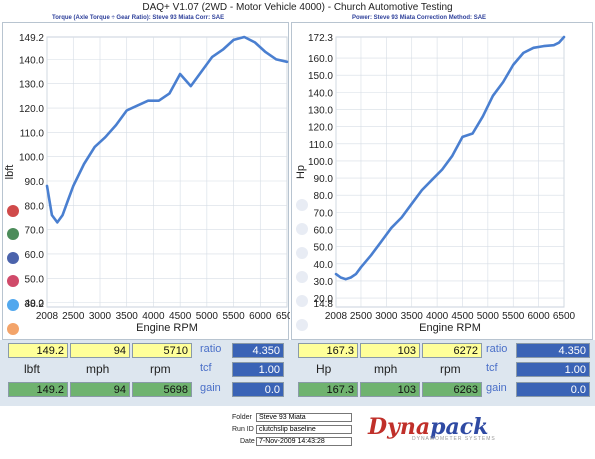 Image resolution: width=595 pixels, height=459 pixels. Describe the element at coordinates (13, 211) in the screenshot. I see `legend-dot-red` at that location.